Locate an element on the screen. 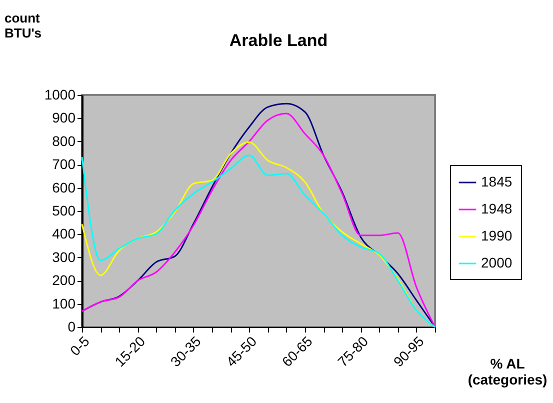  chart-title: Arable Land is located at coordinates (278, 40).